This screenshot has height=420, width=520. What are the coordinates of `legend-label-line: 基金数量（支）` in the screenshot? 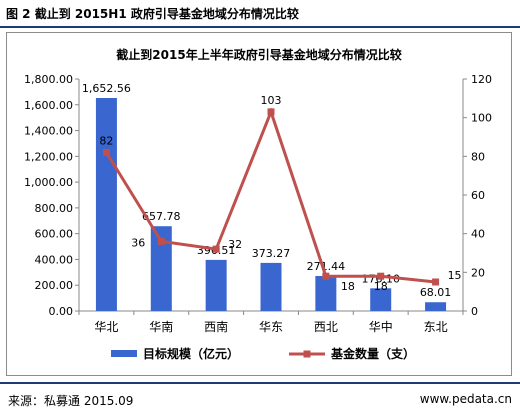 It's located at (372, 353).